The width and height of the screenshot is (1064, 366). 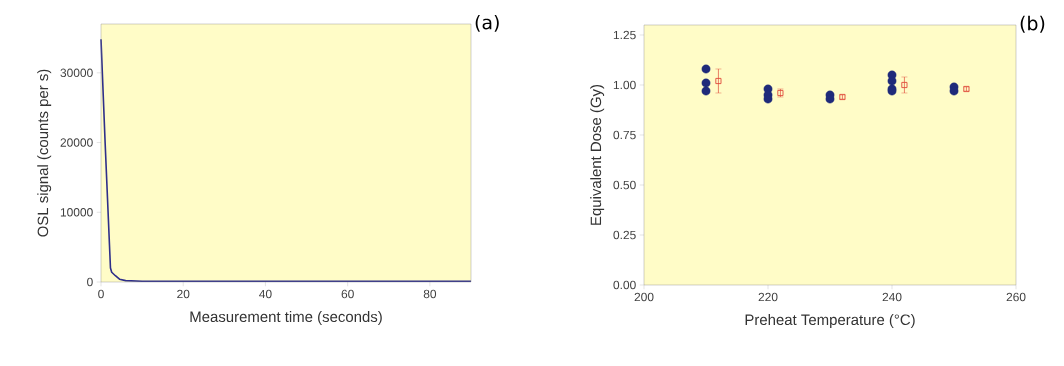 What do you see at coordinates (286, 318) in the screenshot?
I see `x-axis-title: Measurement time (seconds)` at bounding box center [286, 318].